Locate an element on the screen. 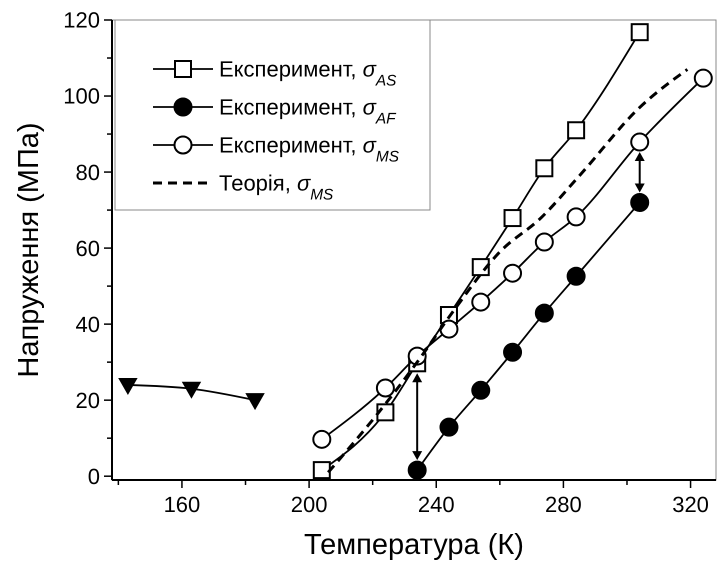  y-tick-label: 0 is located at coordinates (94, 476).